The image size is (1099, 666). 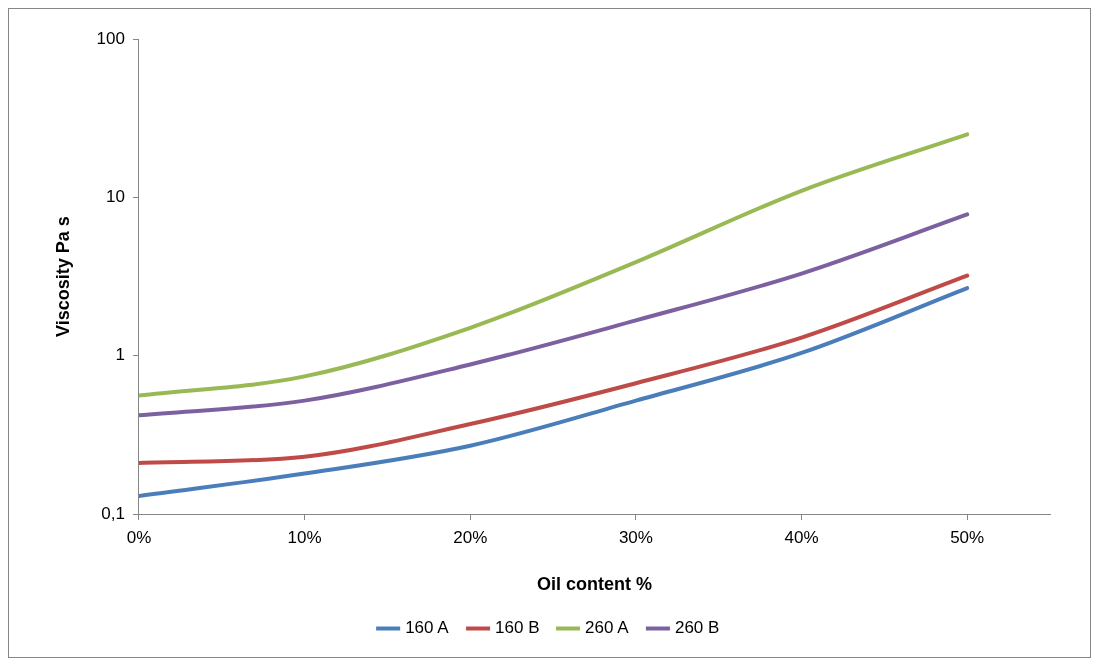 I want to click on x-tick-label: 40%, so click(x=801, y=537).